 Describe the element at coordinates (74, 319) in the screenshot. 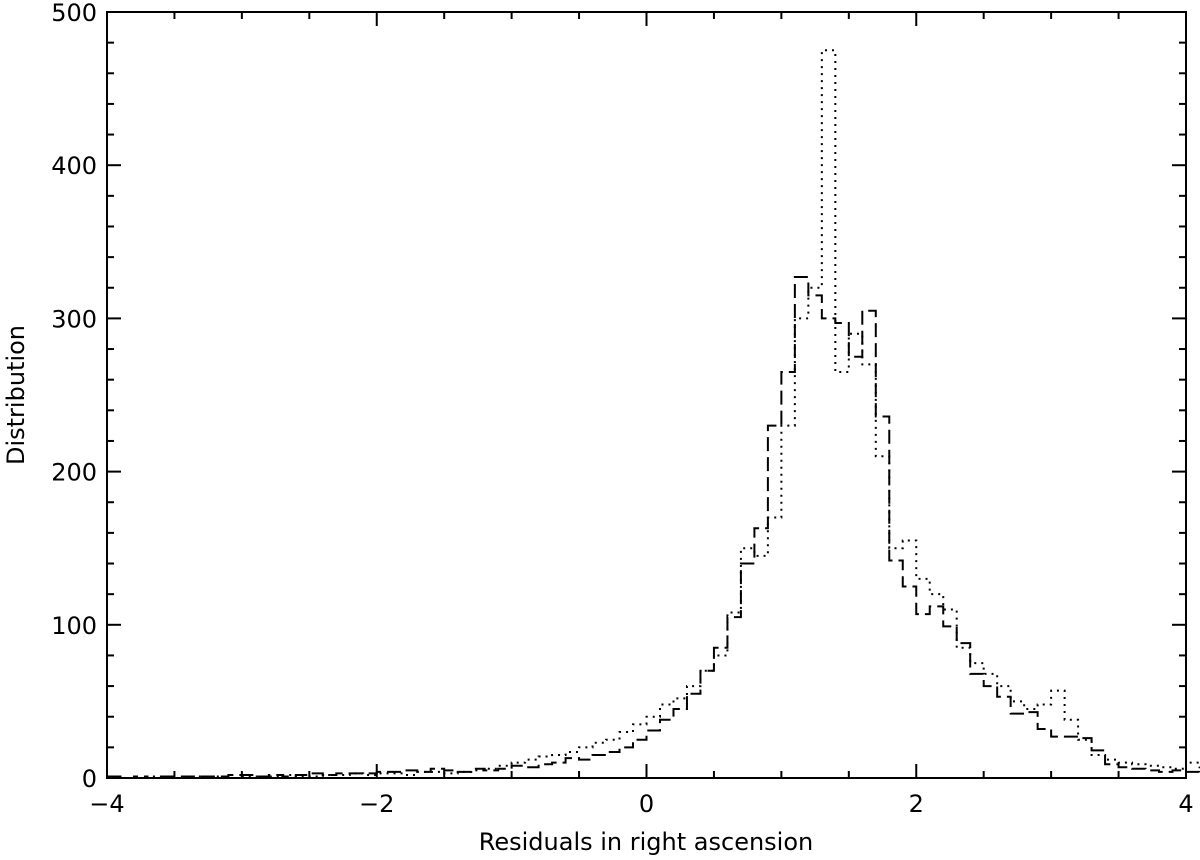

I see `y-tick-label: 300` at that location.